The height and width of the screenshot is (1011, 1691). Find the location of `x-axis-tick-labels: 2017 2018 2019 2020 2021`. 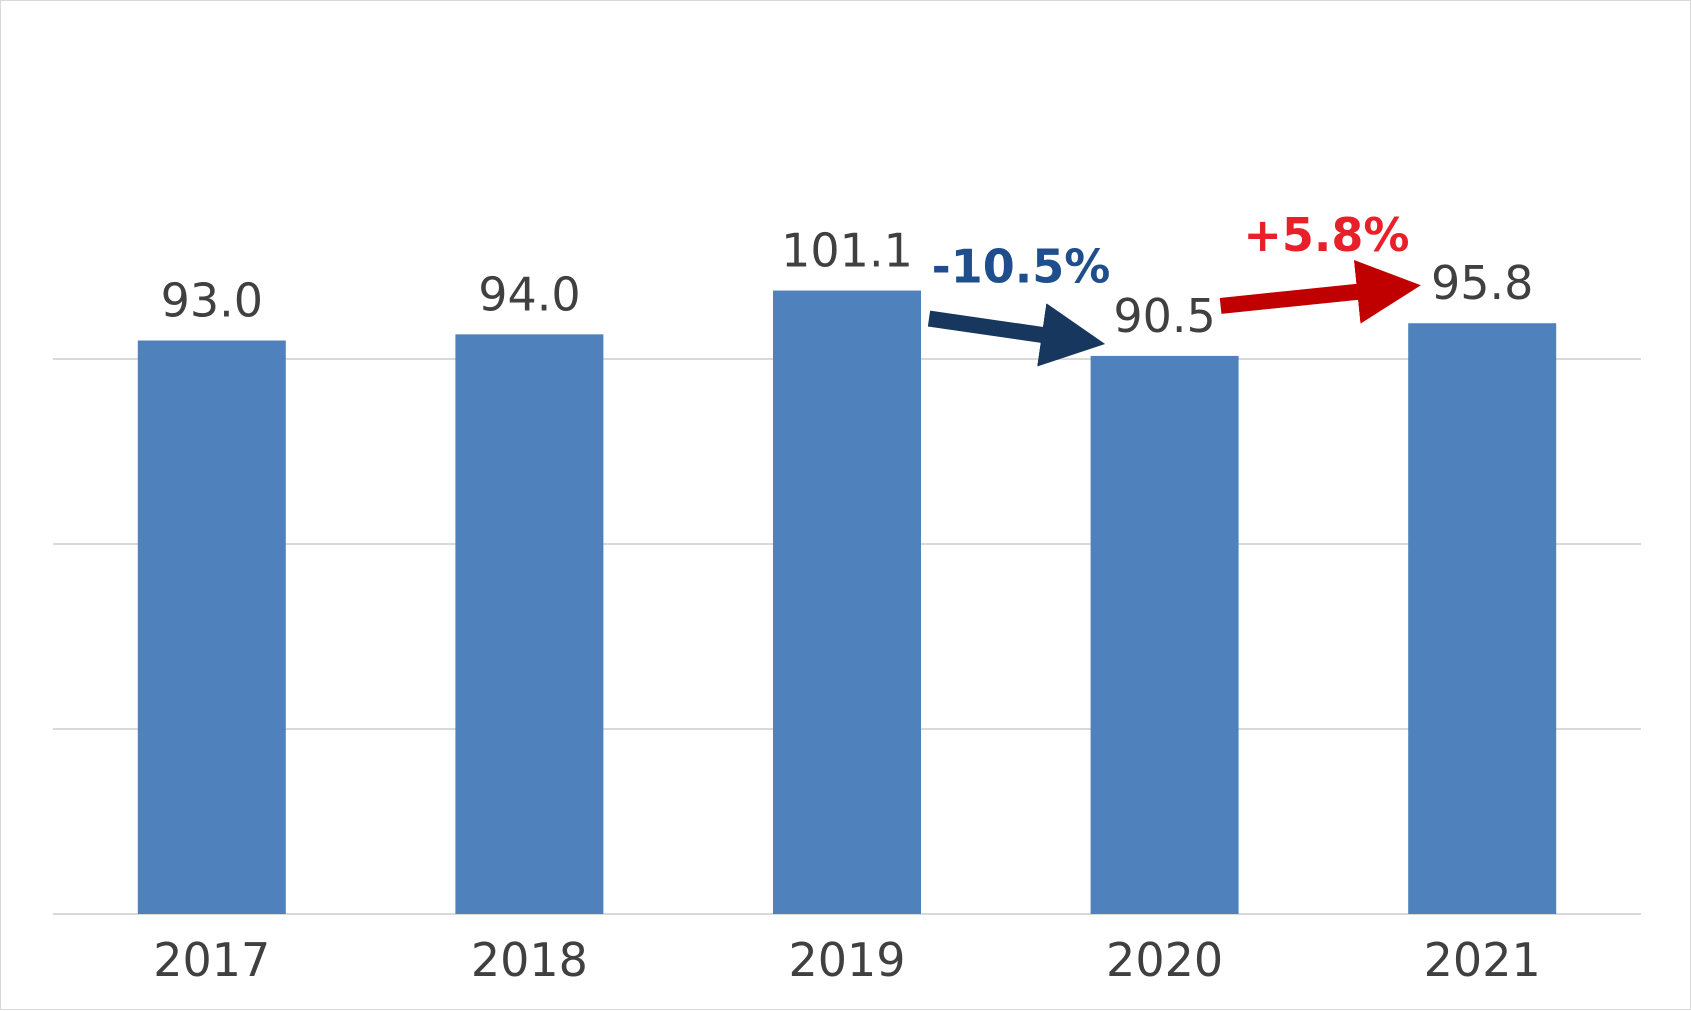

x-axis-tick-labels: 2017 2018 2019 2020 2021 is located at coordinates (846, 960).